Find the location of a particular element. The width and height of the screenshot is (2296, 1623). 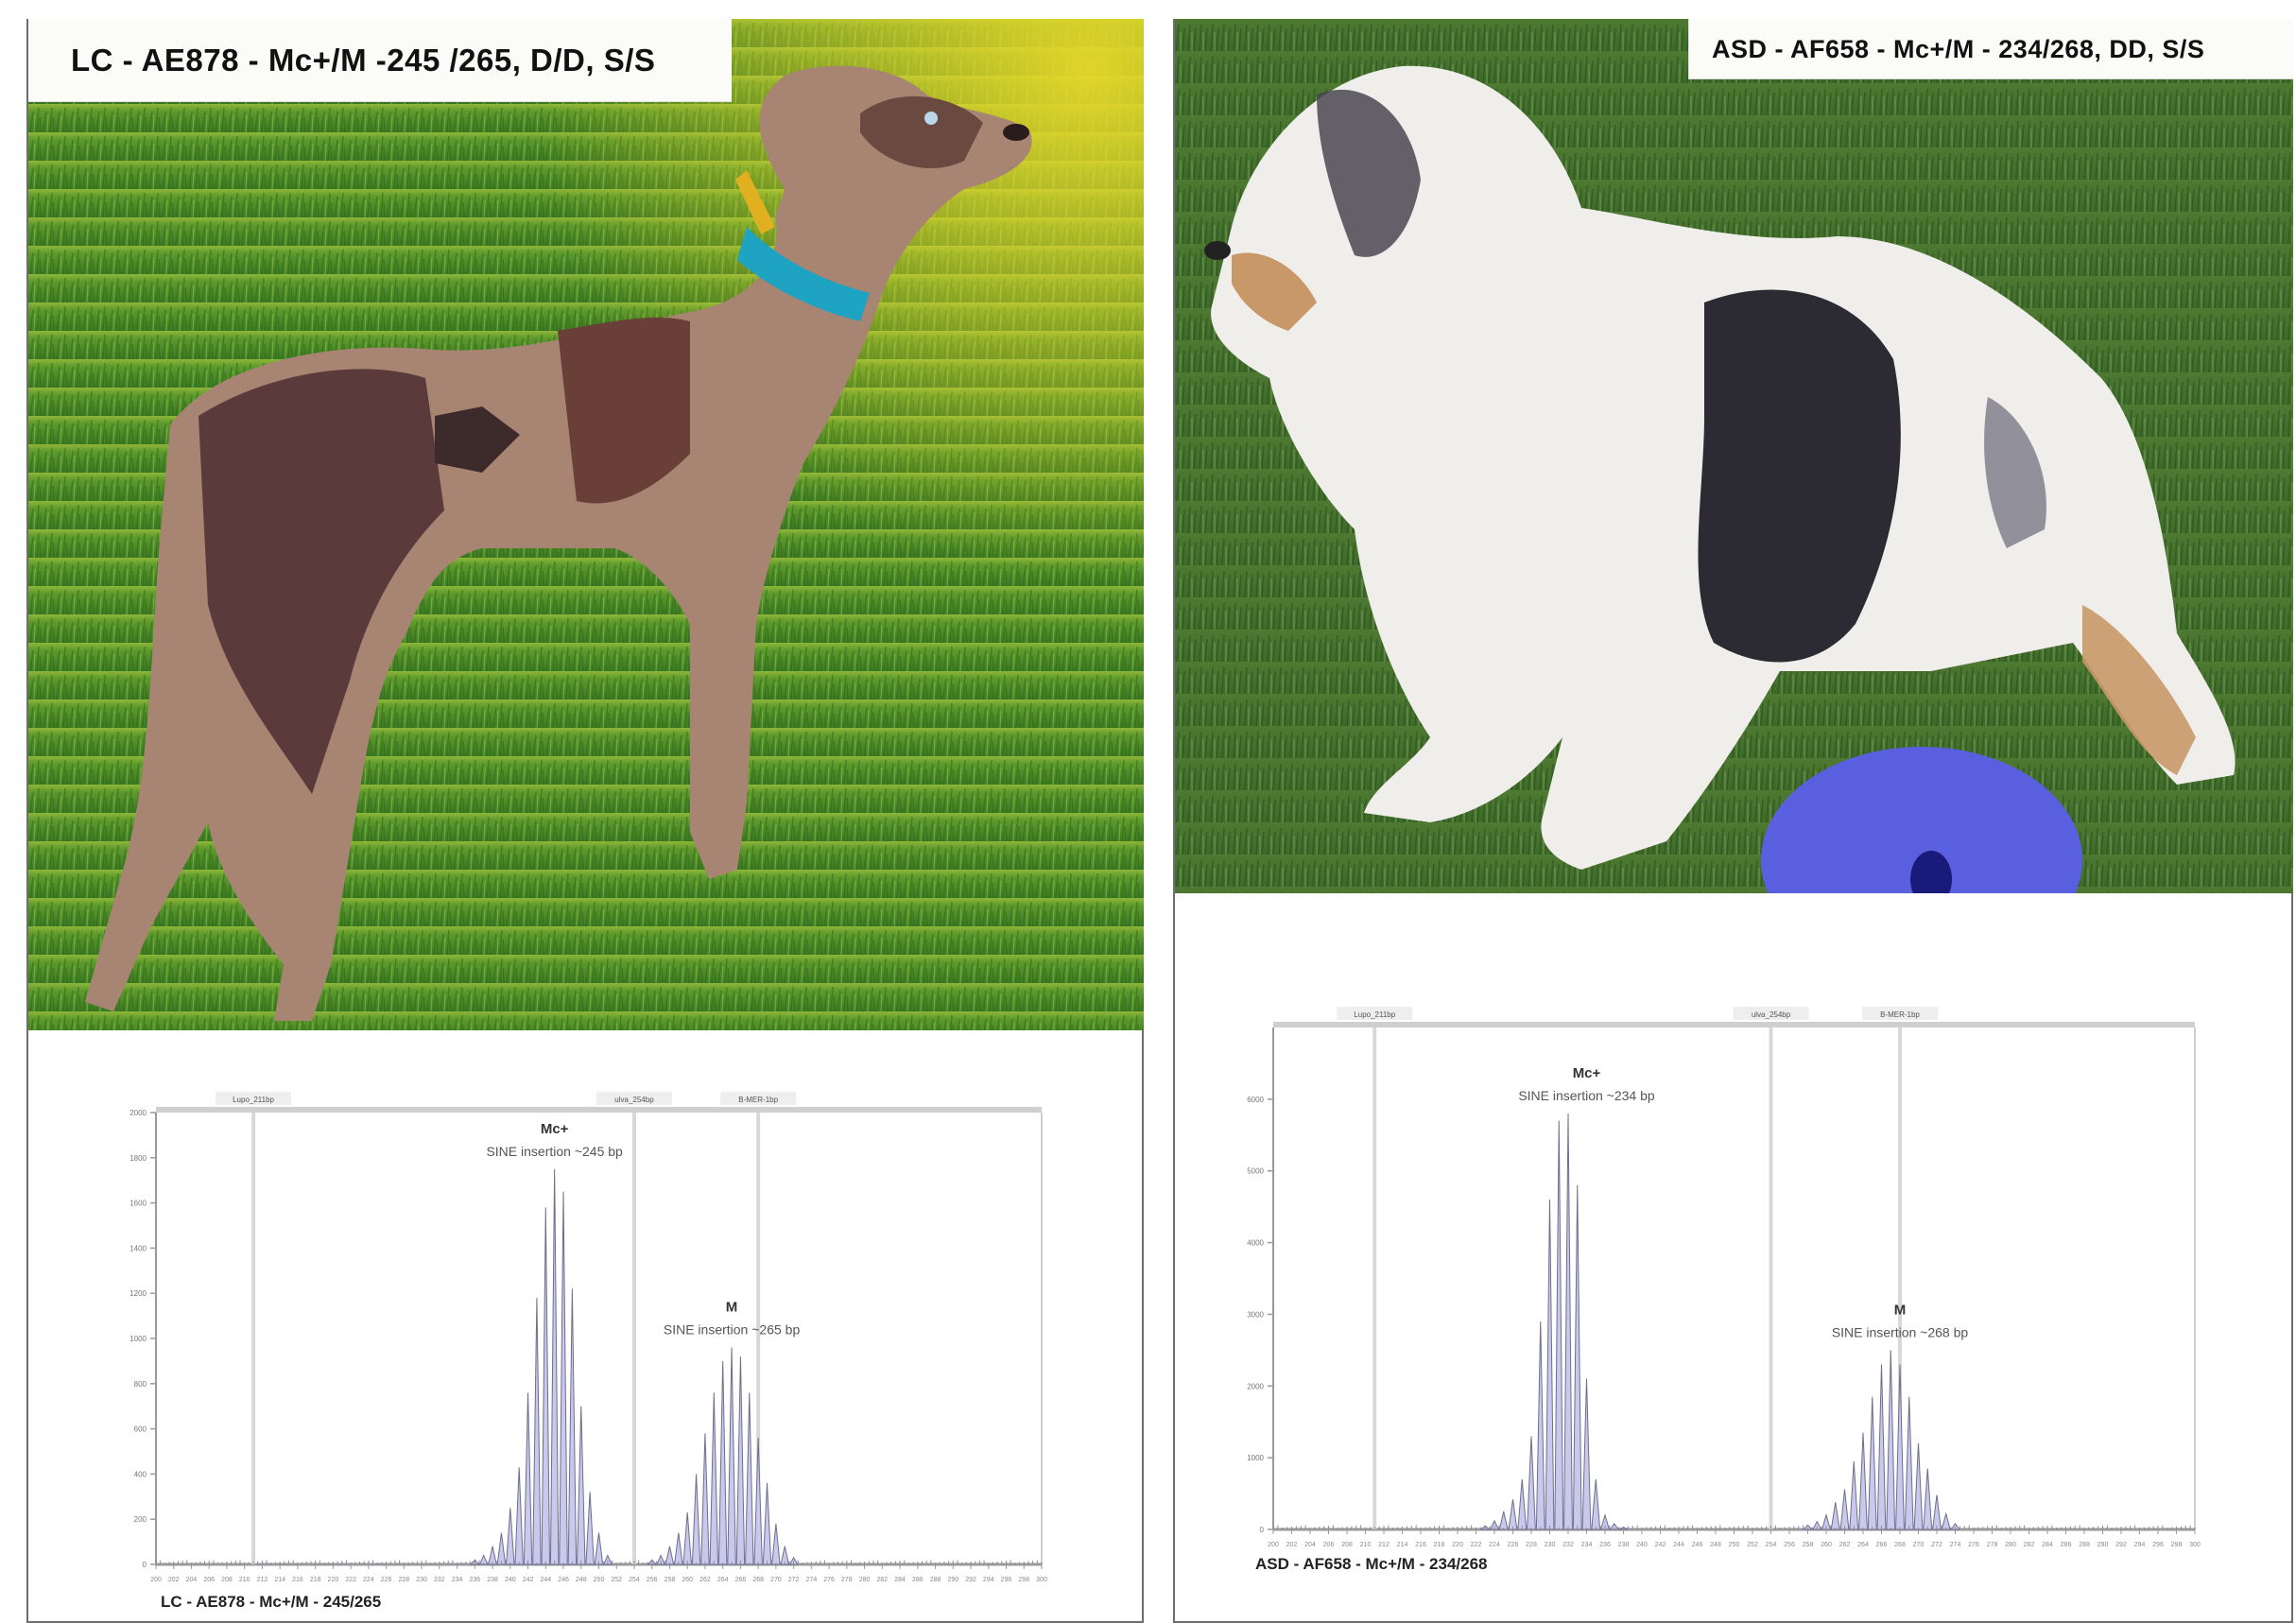

svg-text: 0 is located at coordinates (1262, 1530).